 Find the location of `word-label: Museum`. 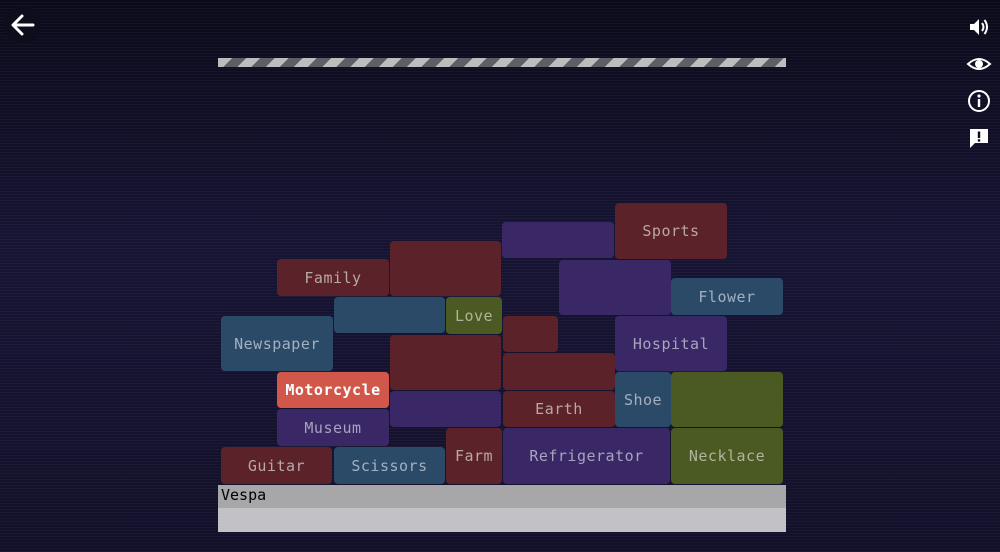

word-label: Museum is located at coordinates (333, 427).